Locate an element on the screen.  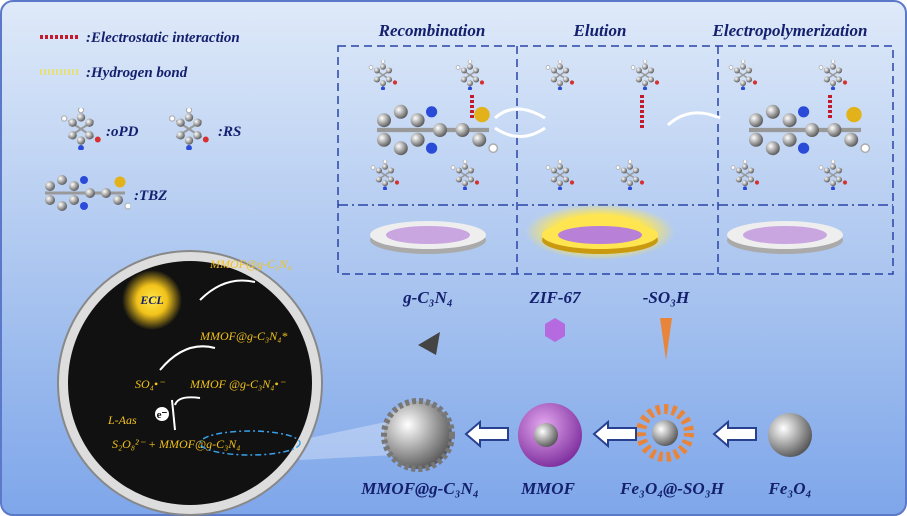
hydrogen-bond-label: :Hydrogen bond is located at coordinates (137, 73).